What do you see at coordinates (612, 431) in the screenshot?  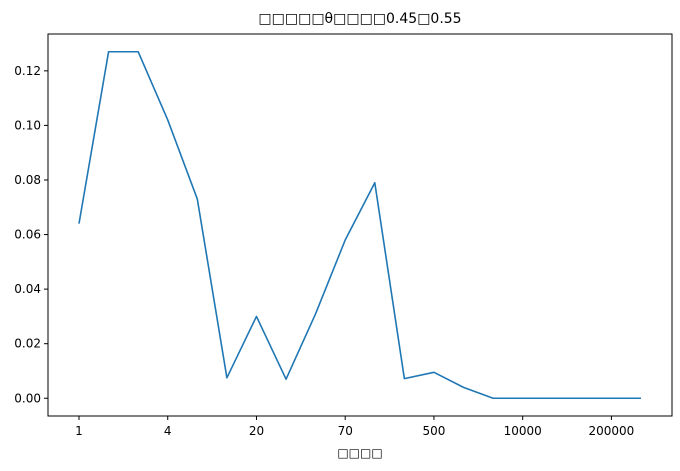 I see `x-tick-label: 200000` at bounding box center [612, 431].